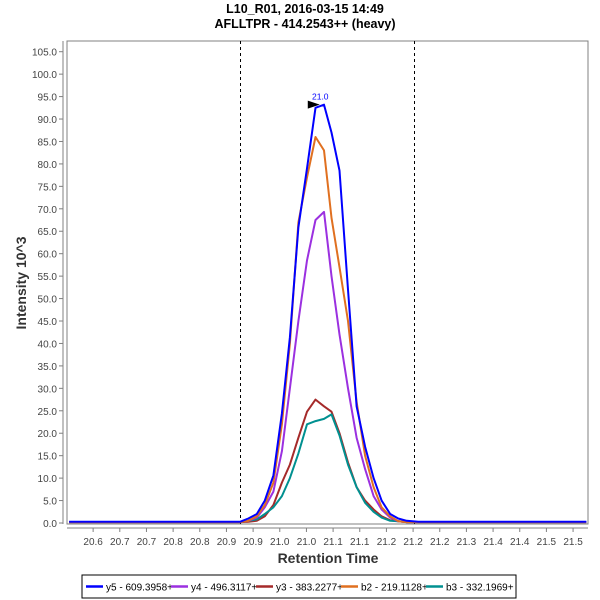 This screenshot has height=600, width=600. What do you see at coordinates (48, 98) in the screenshot?
I see `y-tick-label: 95.0` at bounding box center [48, 98].